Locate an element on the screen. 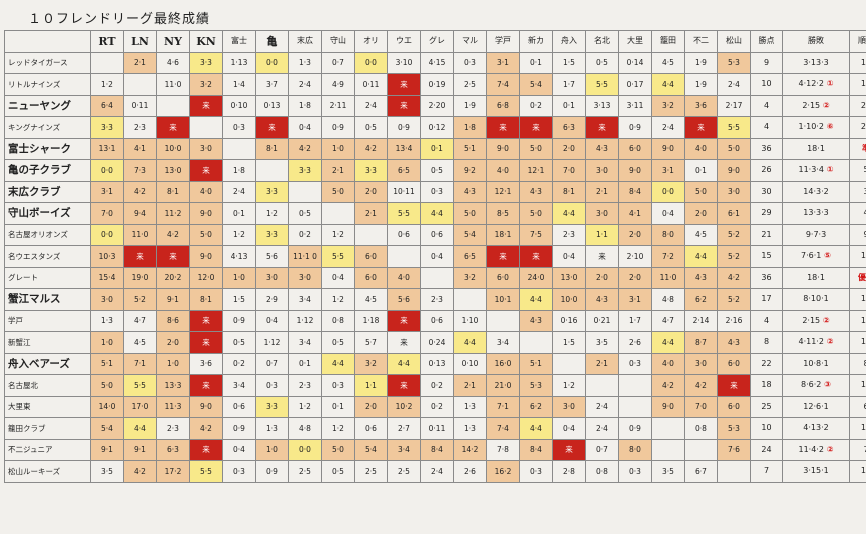  rank-cell: 6 is located at coordinates (857, 406).